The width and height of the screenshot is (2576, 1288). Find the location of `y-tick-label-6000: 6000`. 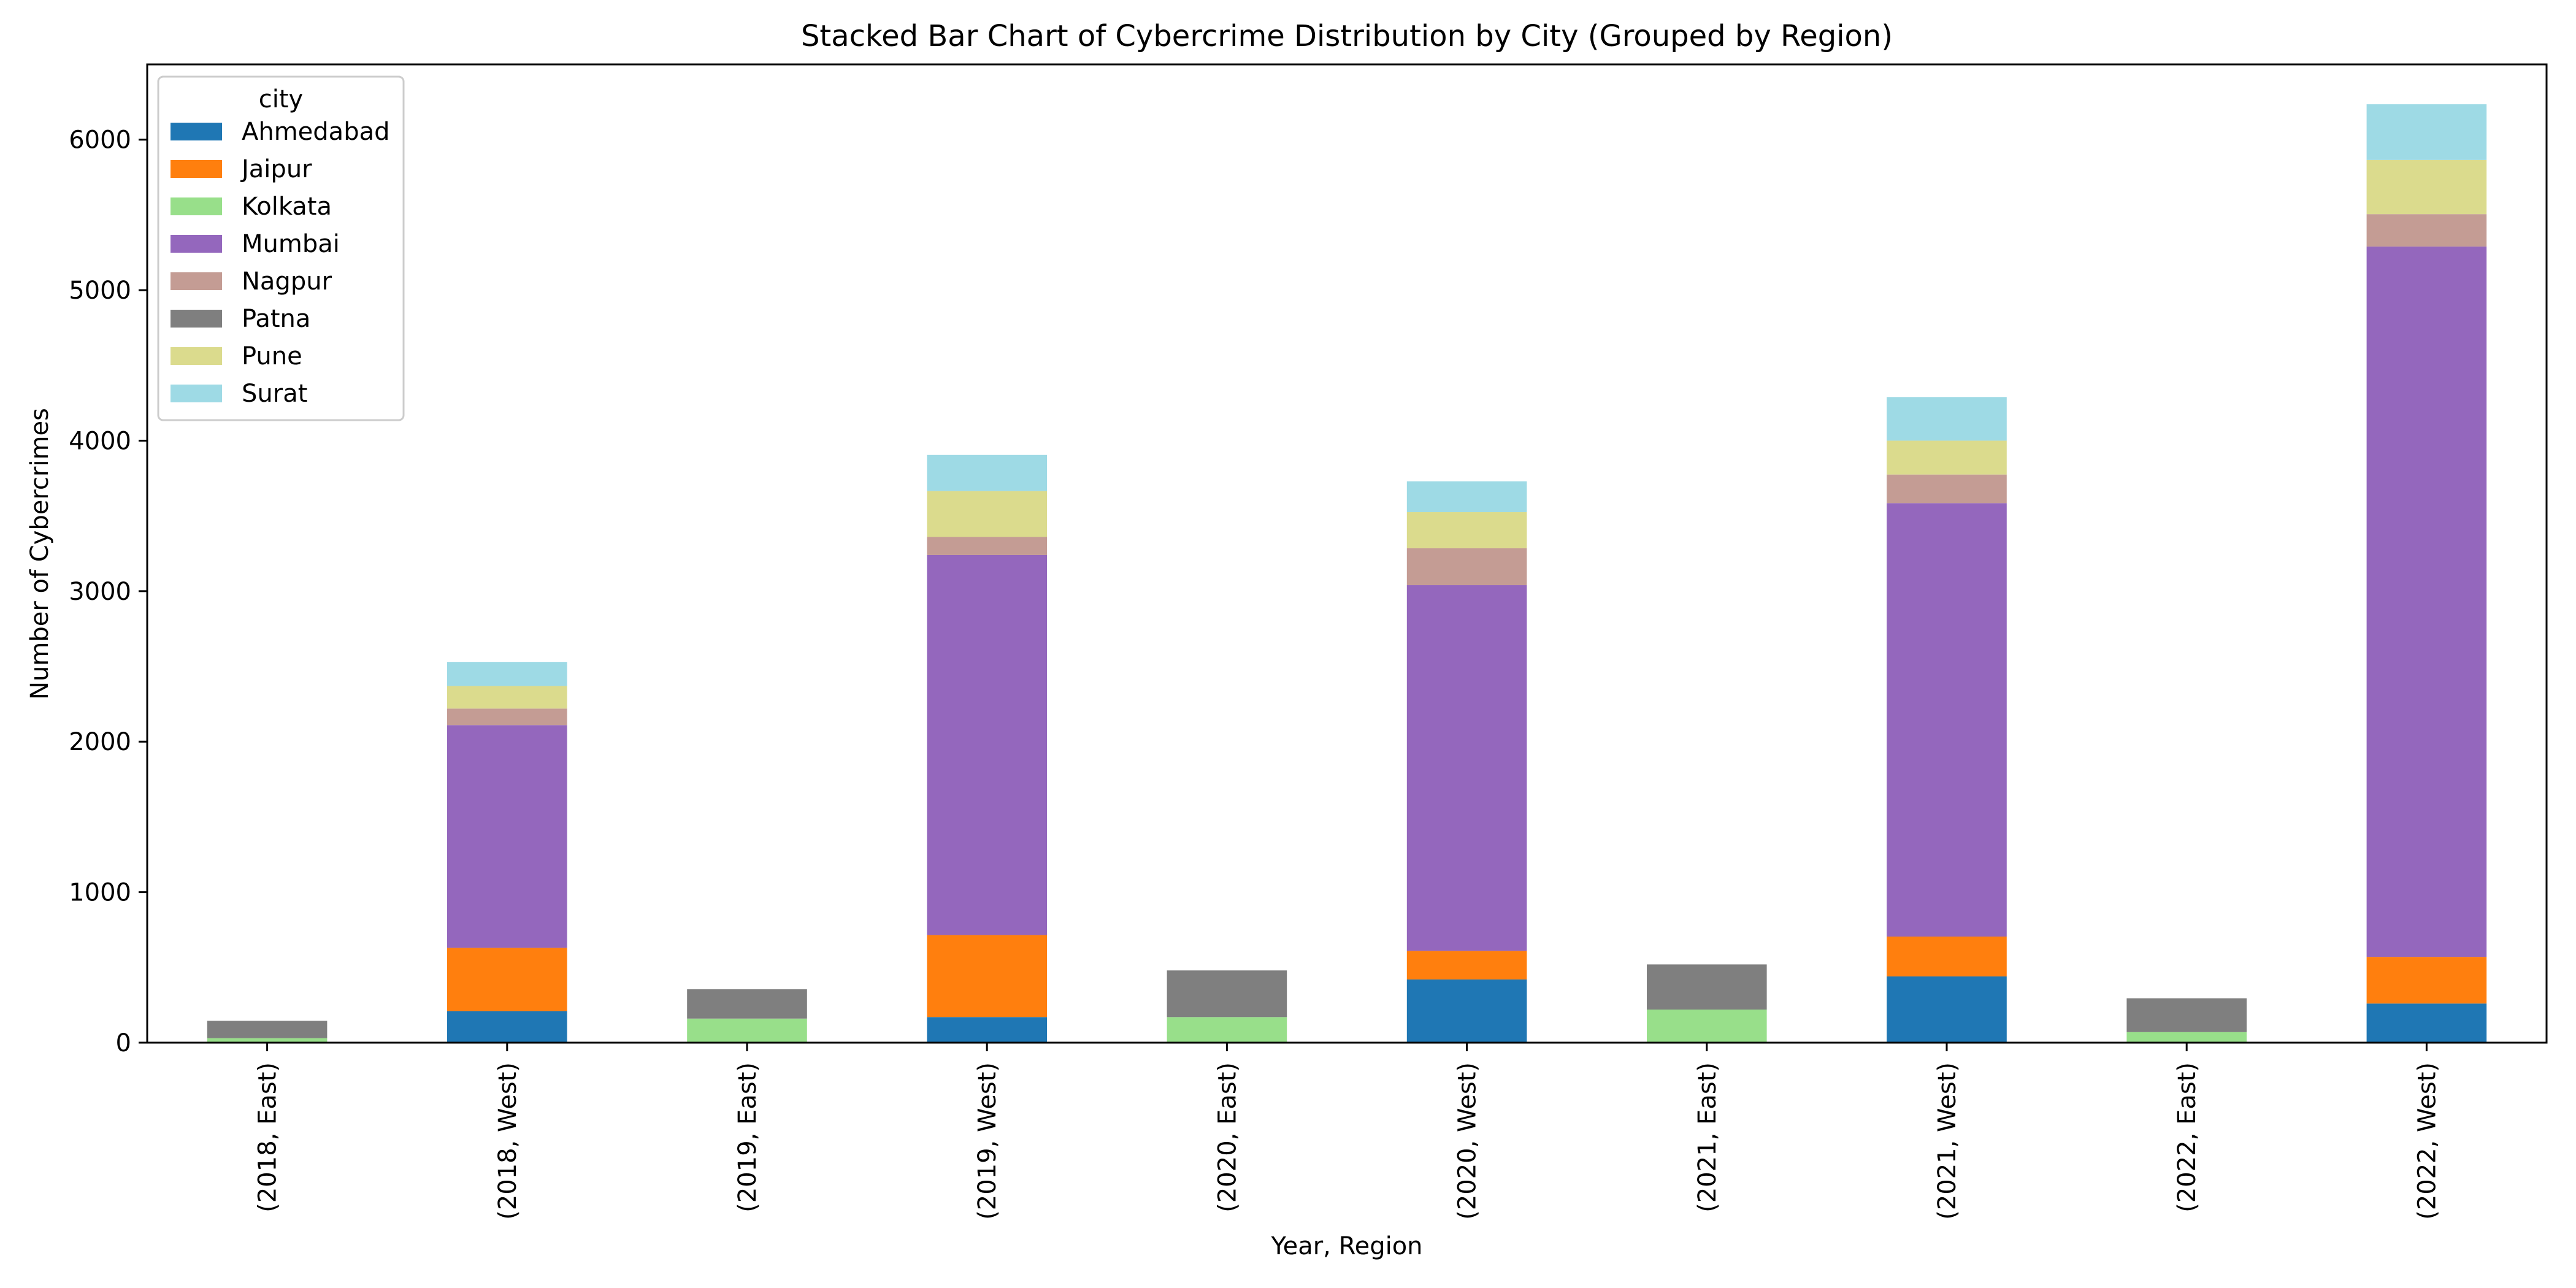

y-tick-label-6000: 6000 is located at coordinates (100, 140).